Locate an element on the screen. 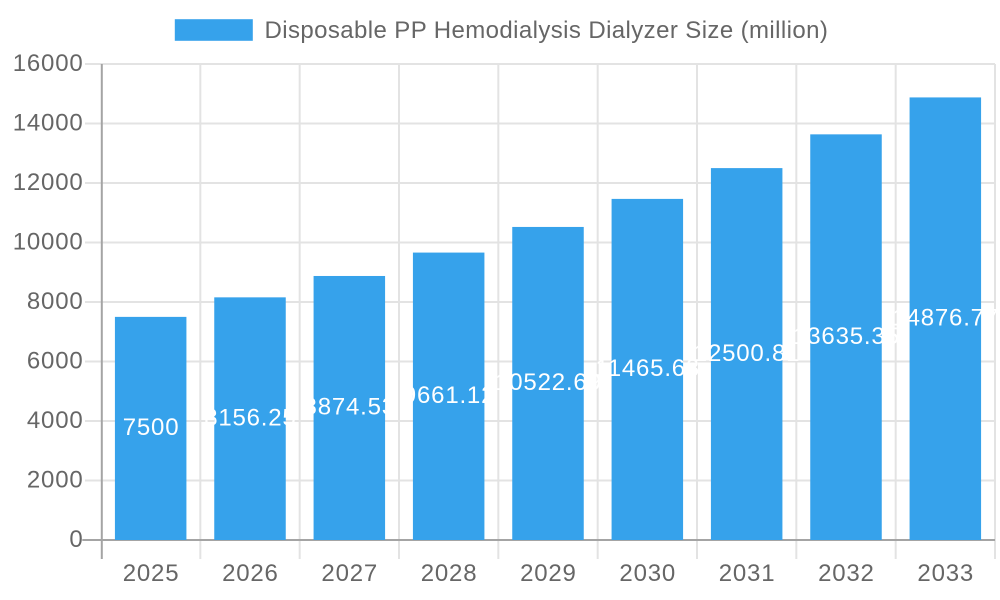 This screenshot has width=1000, height=600. svg-text: 9661.12 is located at coordinates (449, 395).